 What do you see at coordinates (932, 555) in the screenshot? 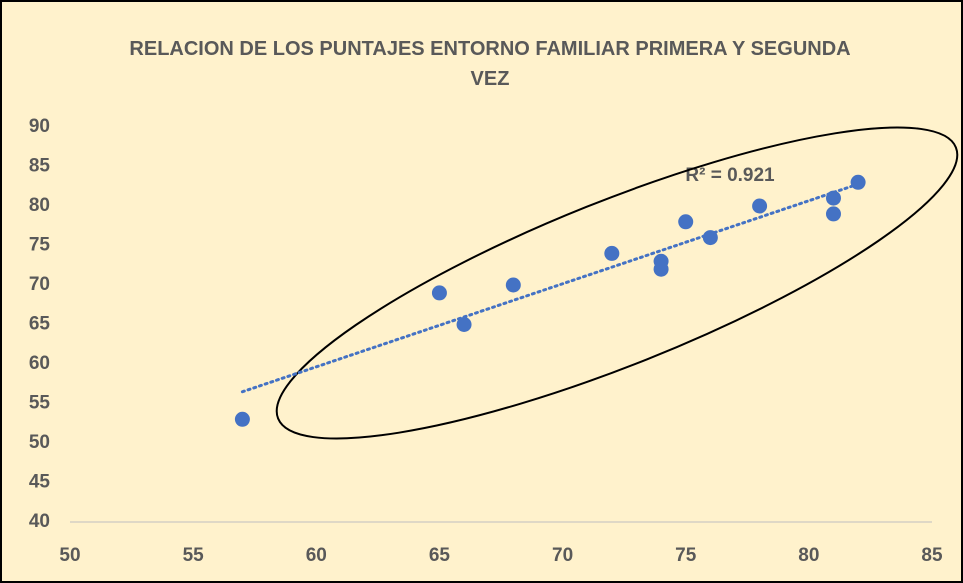
I see `x-tick-label: 85` at bounding box center [932, 555].